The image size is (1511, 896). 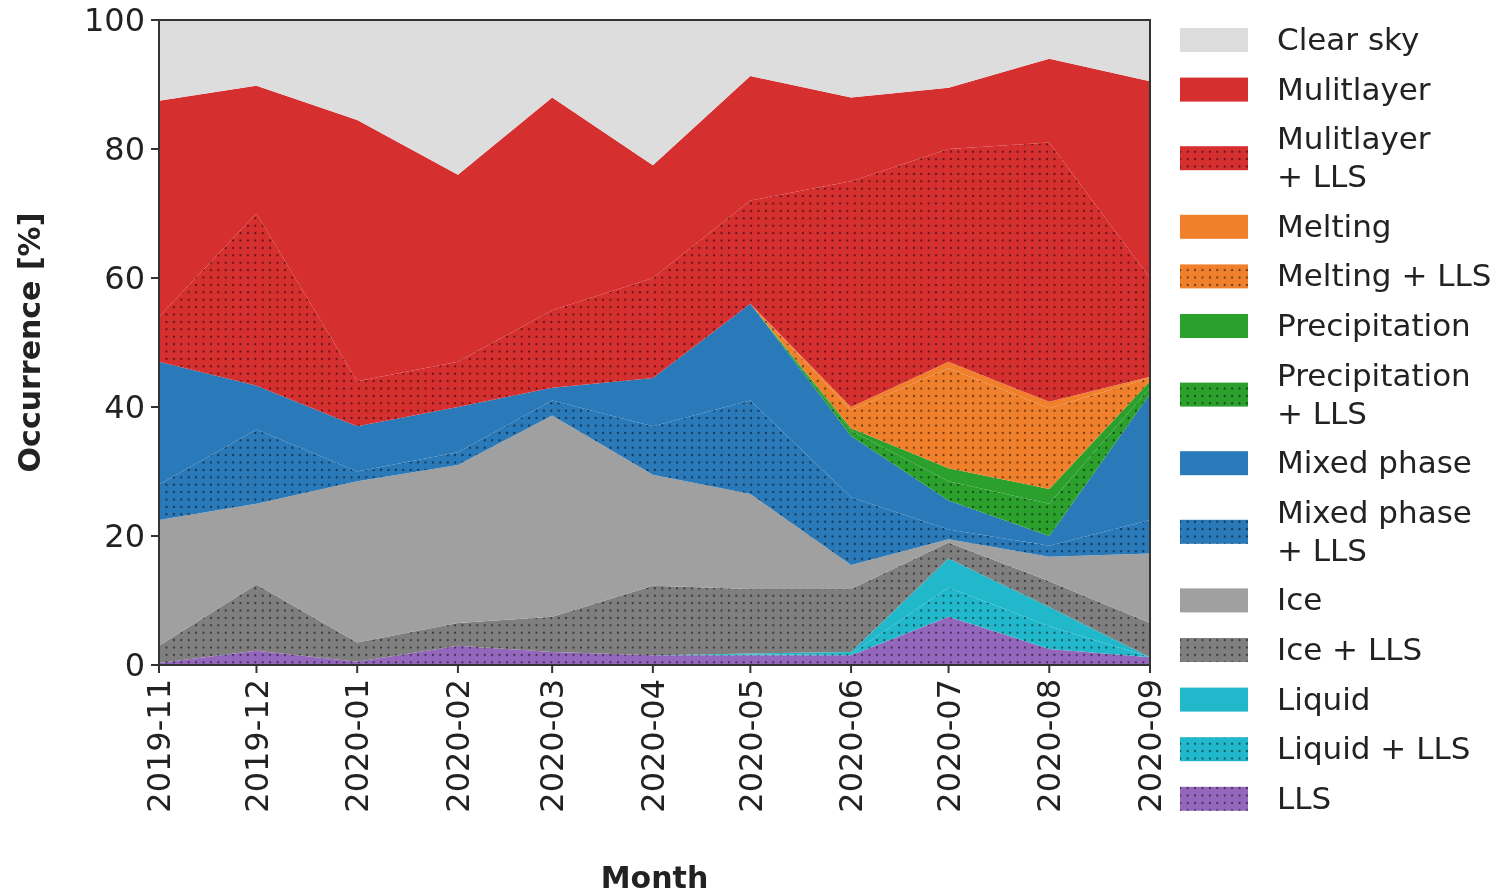 What do you see at coordinates (1300, 599) in the screenshot?
I see `legend-label: Ice` at bounding box center [1300, 599].